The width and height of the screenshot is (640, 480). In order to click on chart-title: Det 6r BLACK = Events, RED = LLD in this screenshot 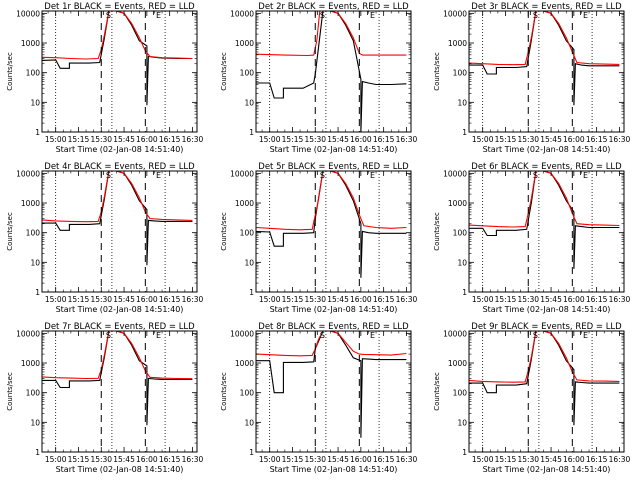, I will do `click(546, 167)`.